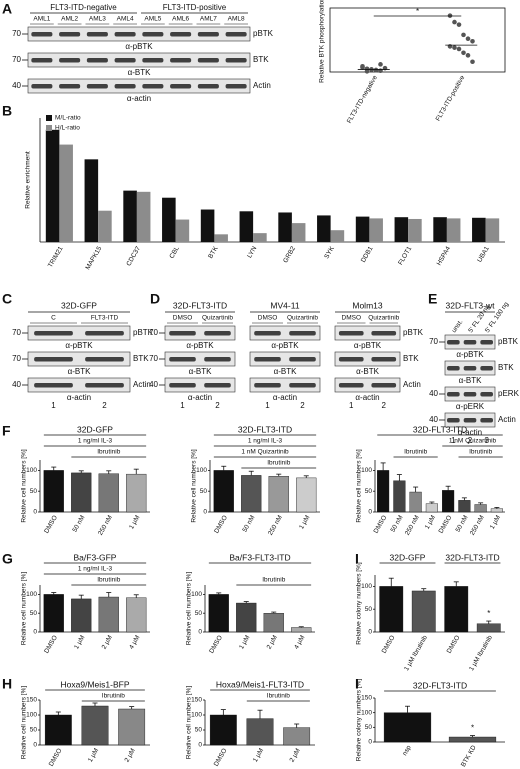 The image size is (520, 769). I want to click on chart-title: 32D-FLT3-ITD, so click(440, 429).